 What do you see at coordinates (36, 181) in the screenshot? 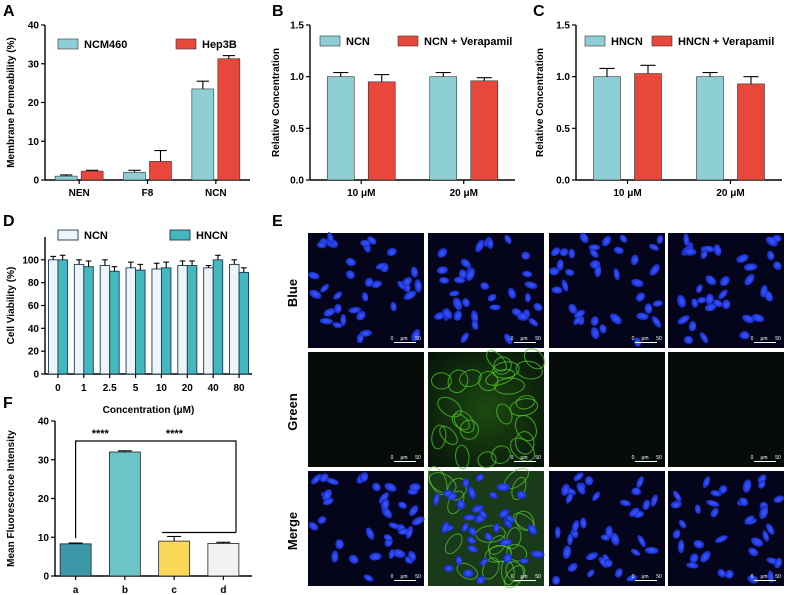
I see `chart-a-ytick-label: 0` at bounding box center [36, 181].